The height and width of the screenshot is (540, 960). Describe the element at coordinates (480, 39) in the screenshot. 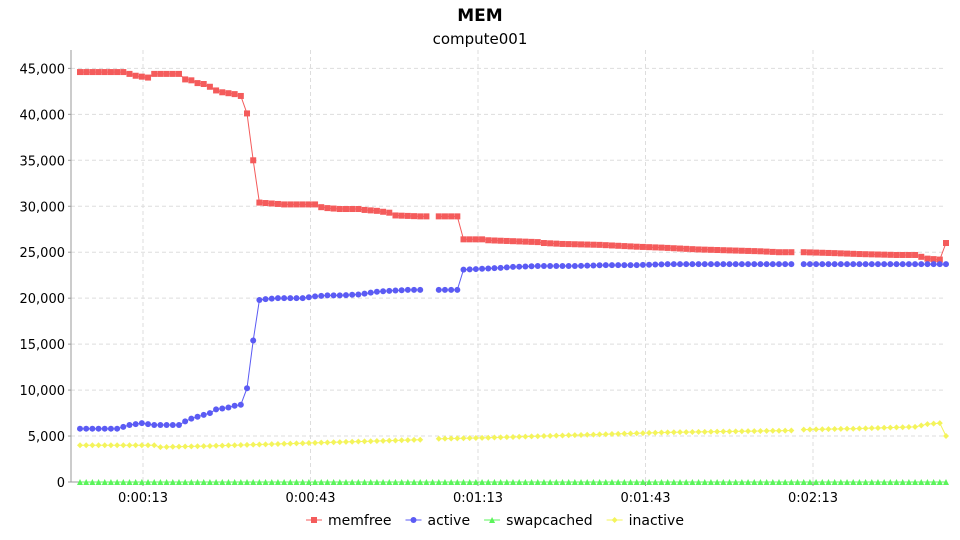

I see `chart-subtitle: compute001` at that location.